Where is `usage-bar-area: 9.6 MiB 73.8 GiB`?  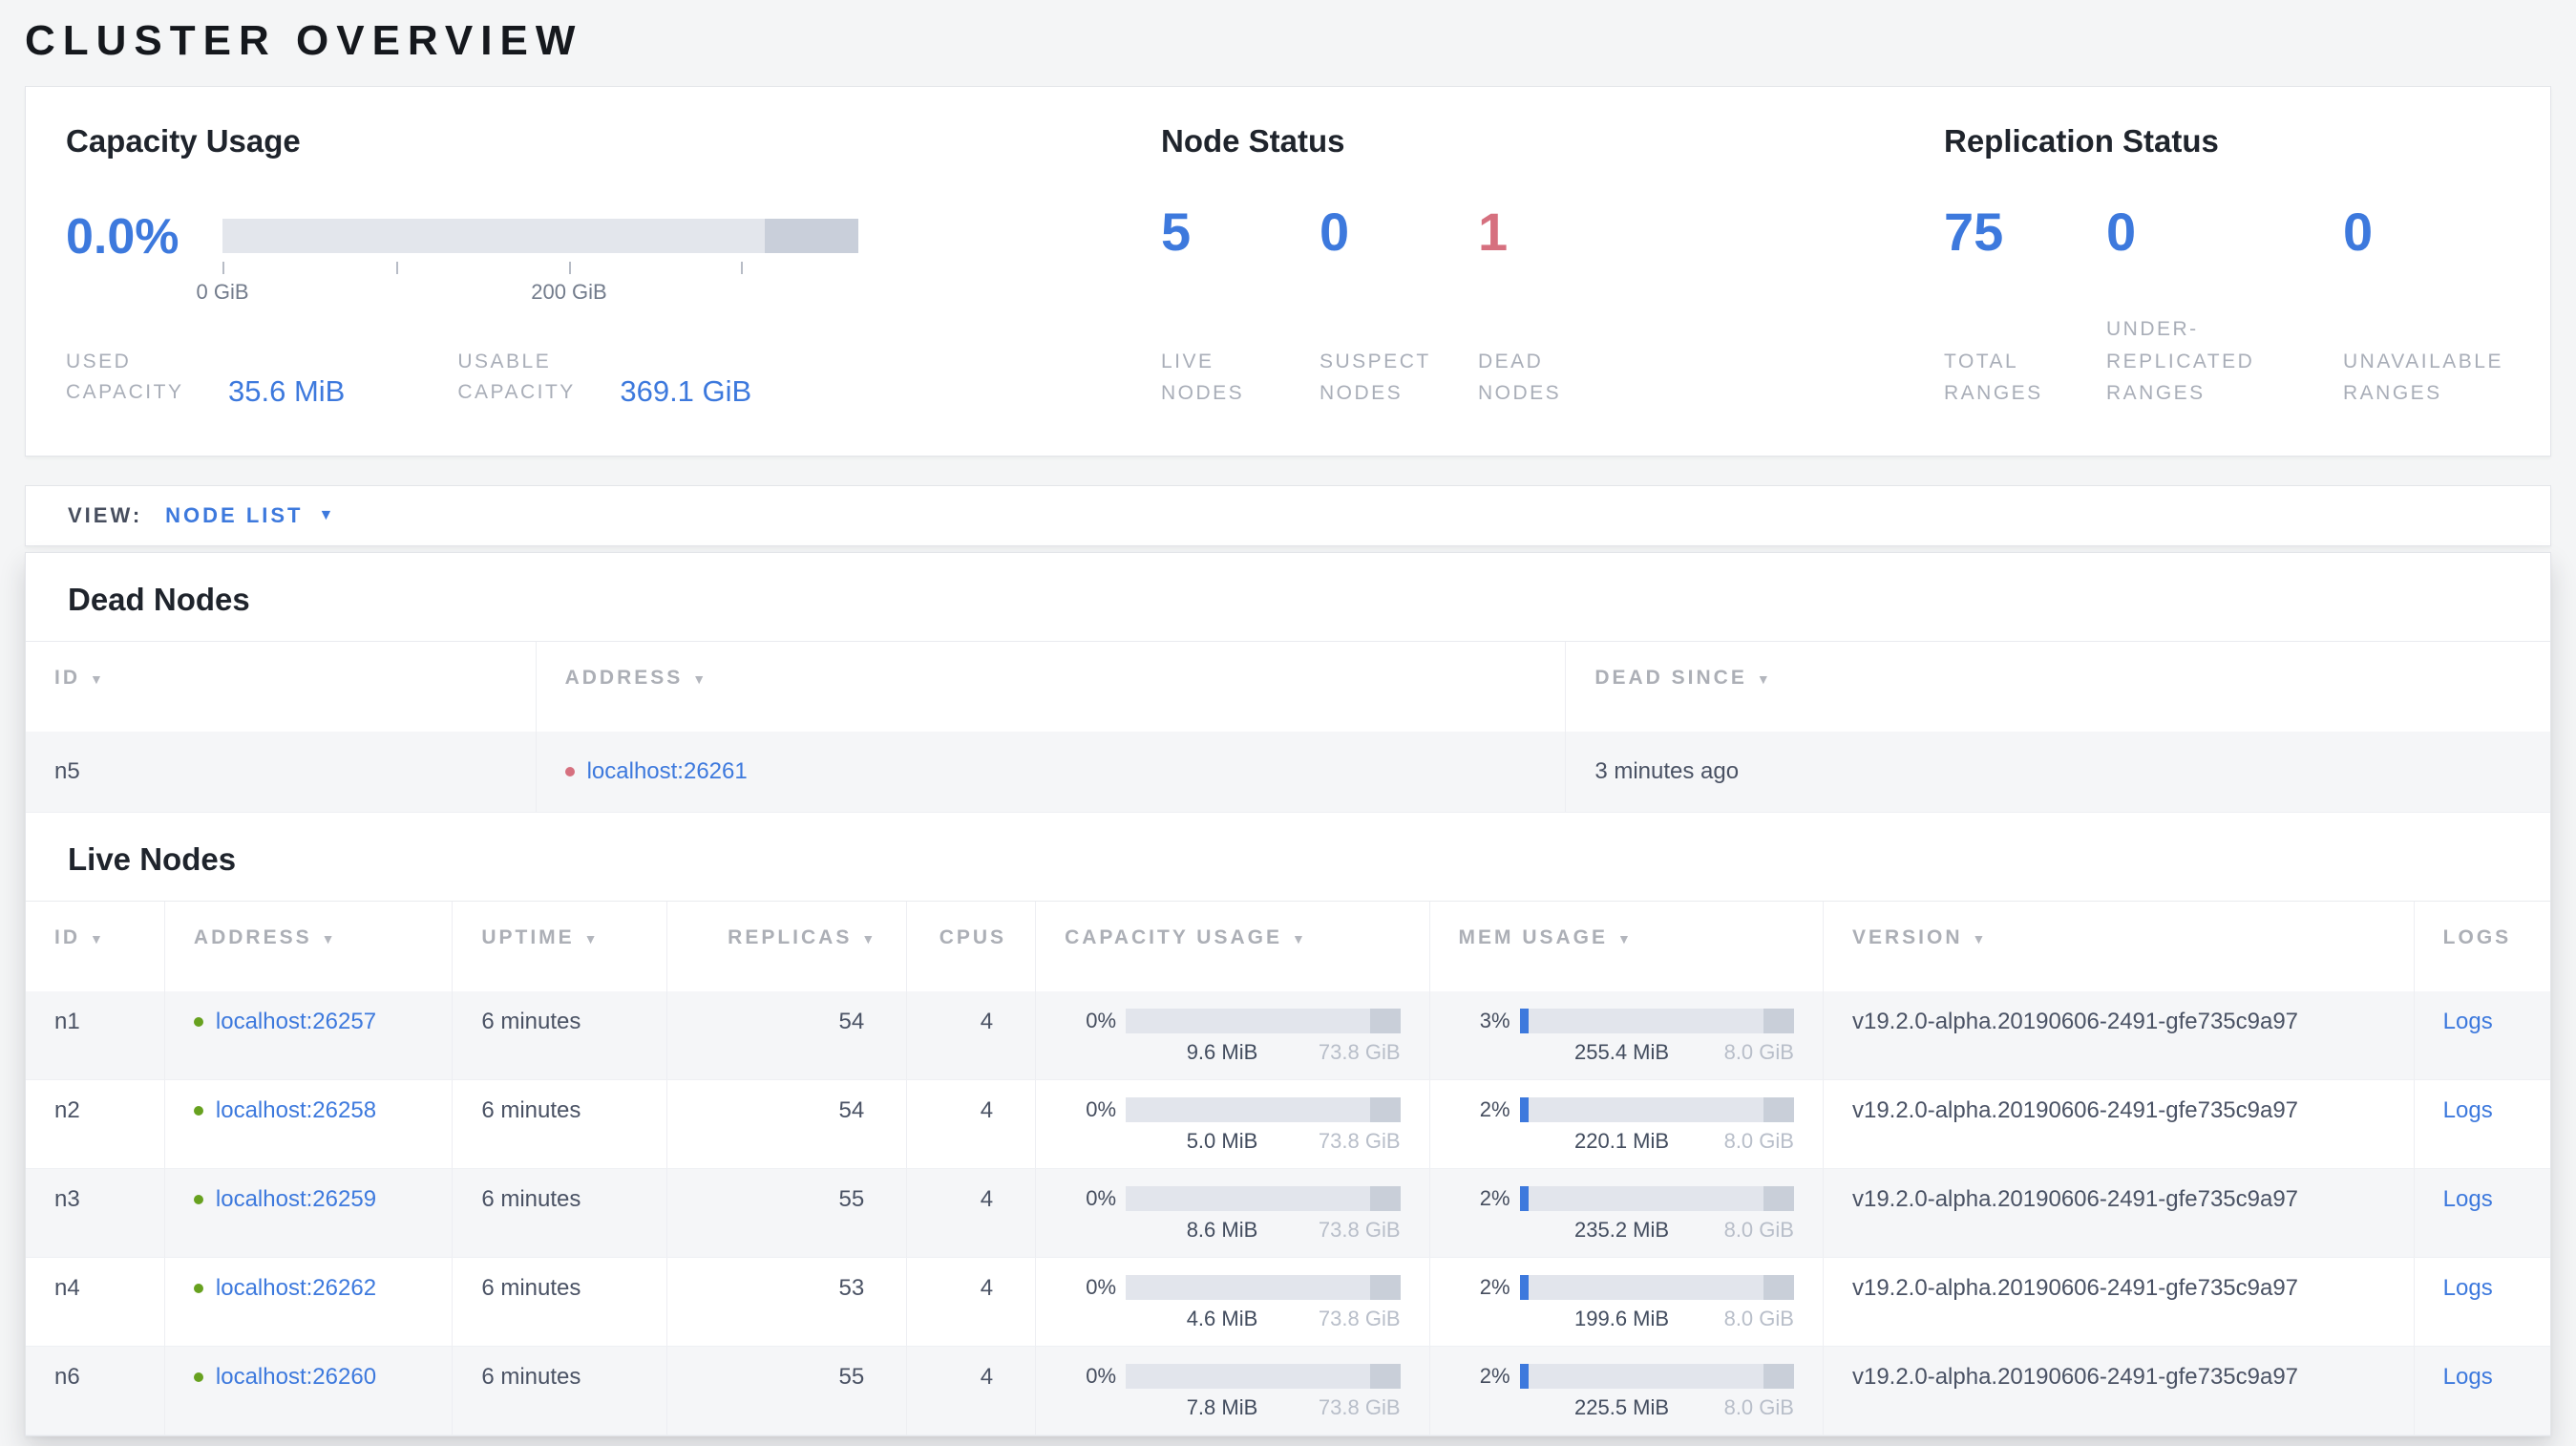
usage-bar-area: 9.6 MiB 73.8 GiB is located at coordinates (1263, 1036).